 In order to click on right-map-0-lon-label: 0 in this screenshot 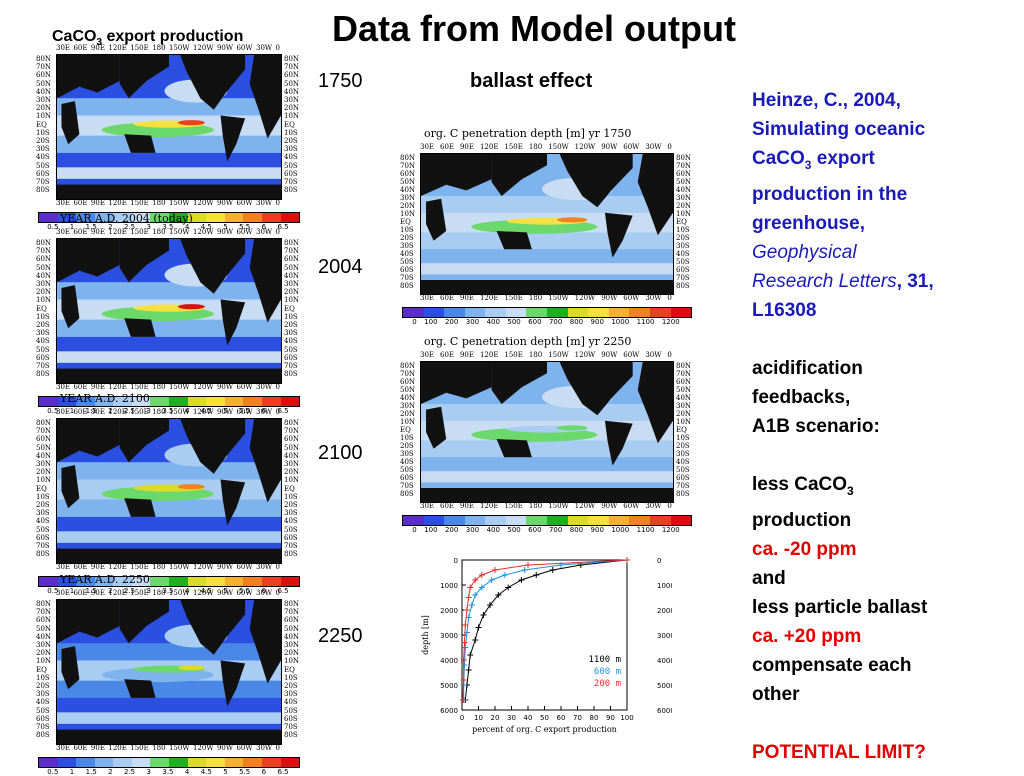, I will do `click(669, 147)`.